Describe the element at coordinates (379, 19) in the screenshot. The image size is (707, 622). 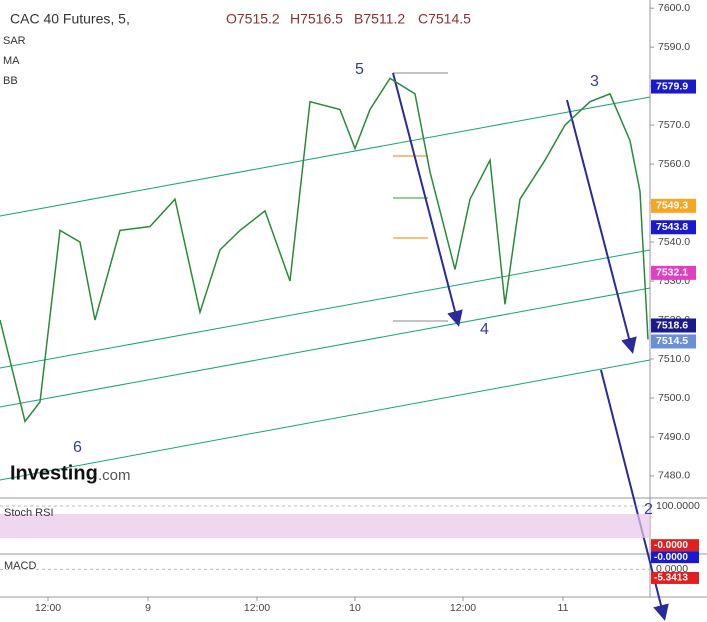
I see `ohlc-label: B7511.2` at that location.